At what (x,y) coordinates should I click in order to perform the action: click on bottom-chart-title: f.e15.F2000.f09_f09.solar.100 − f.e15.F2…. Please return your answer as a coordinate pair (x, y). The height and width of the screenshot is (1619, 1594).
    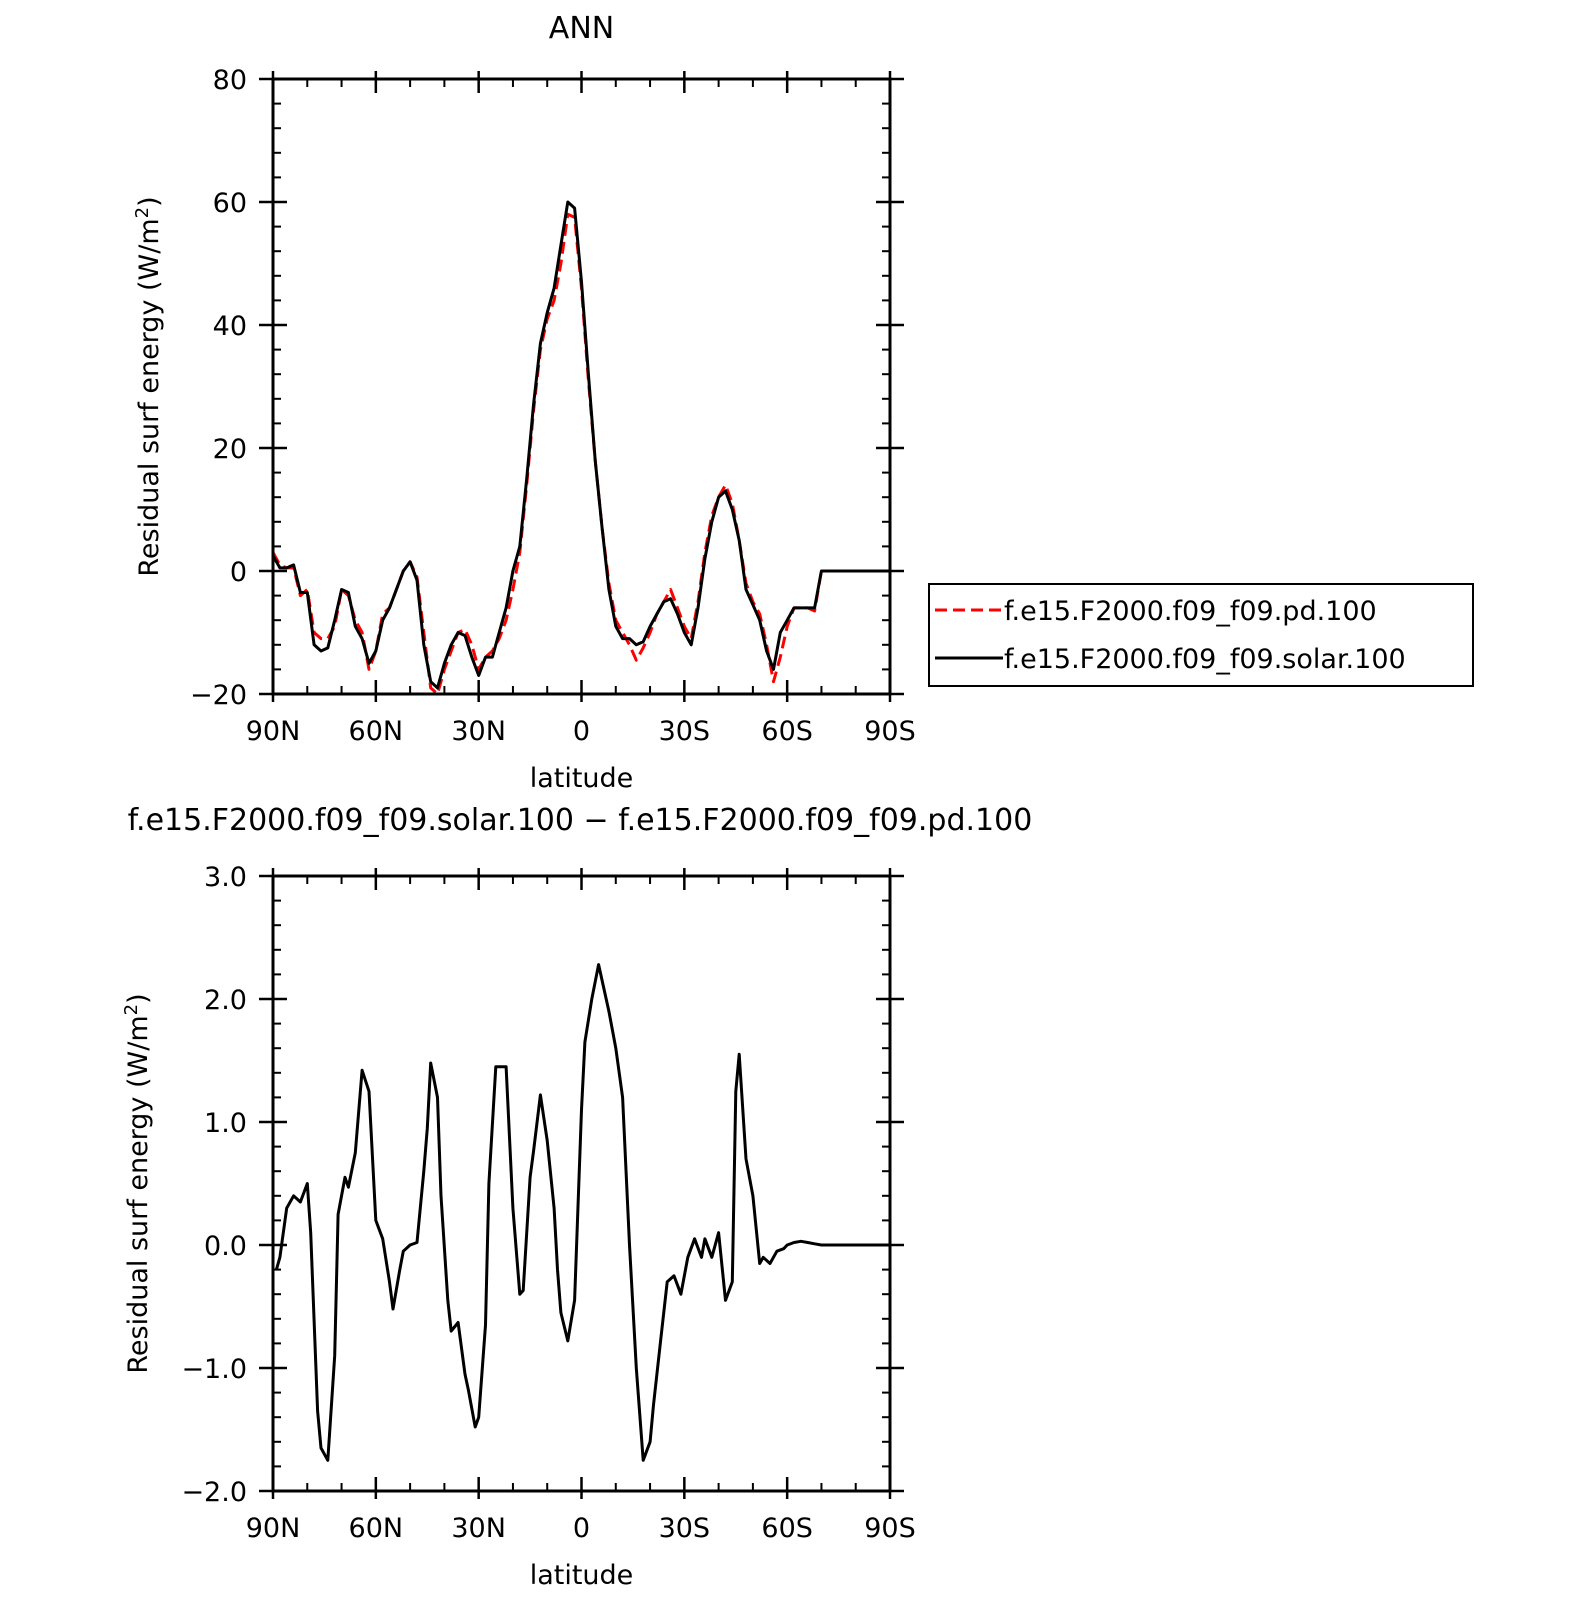
    Looking at the image, I should click on (580, 820).